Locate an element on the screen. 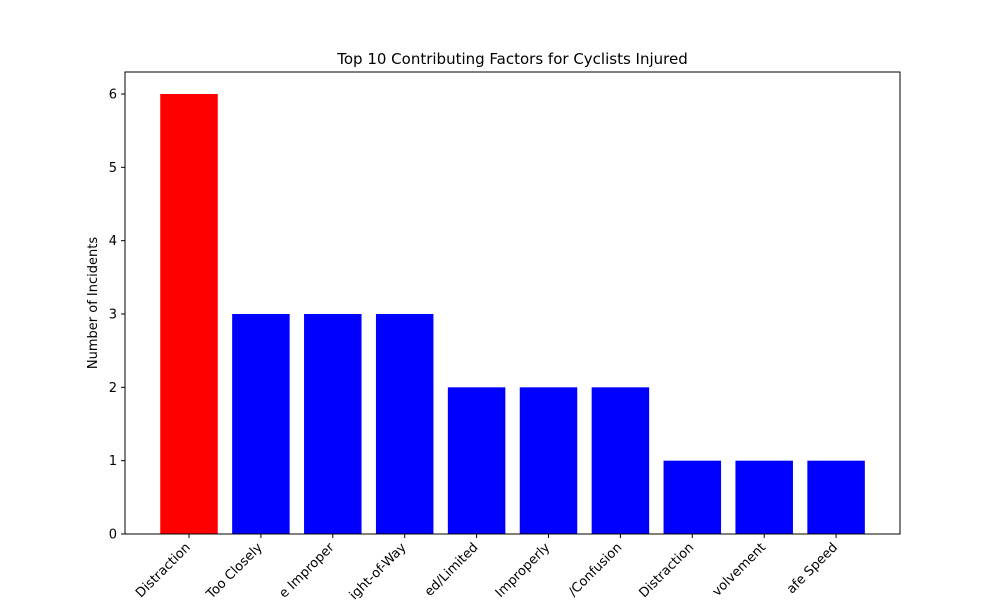 The width and height of the screenshot is (1000, 600). x-tick-label-1: Distraction is located at coordinates (163, 570).